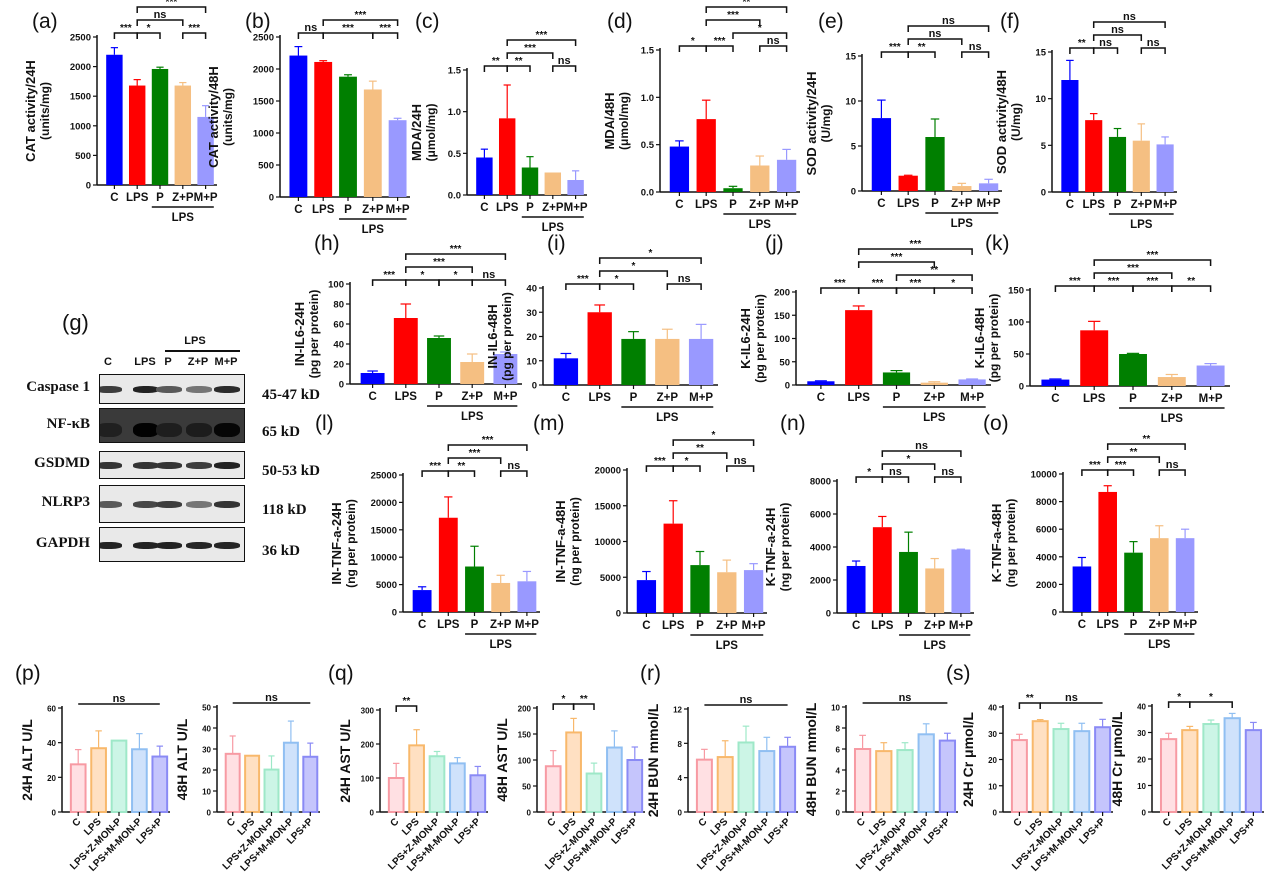 This screenshot has height=888, width=1268. Describe the element at coordinates (384, 503) in the screenshot. I see `y-tick-label: 20000` at that location.